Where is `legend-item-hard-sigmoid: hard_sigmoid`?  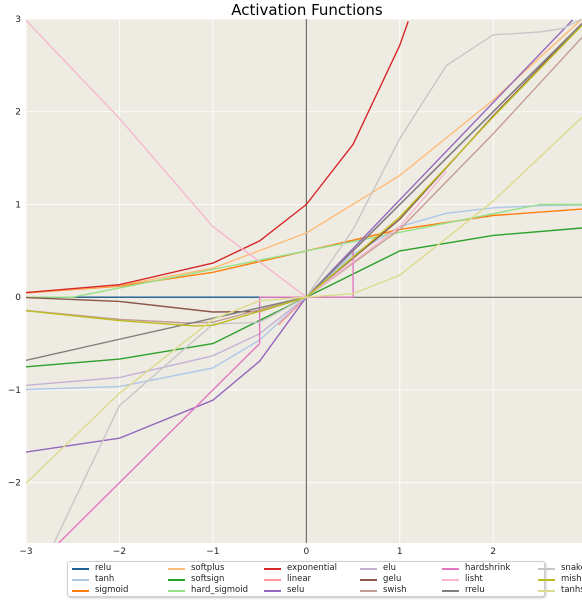 legend-item-hard-sigmoid: hard_sigmoid is located at coordinates (216, 590).